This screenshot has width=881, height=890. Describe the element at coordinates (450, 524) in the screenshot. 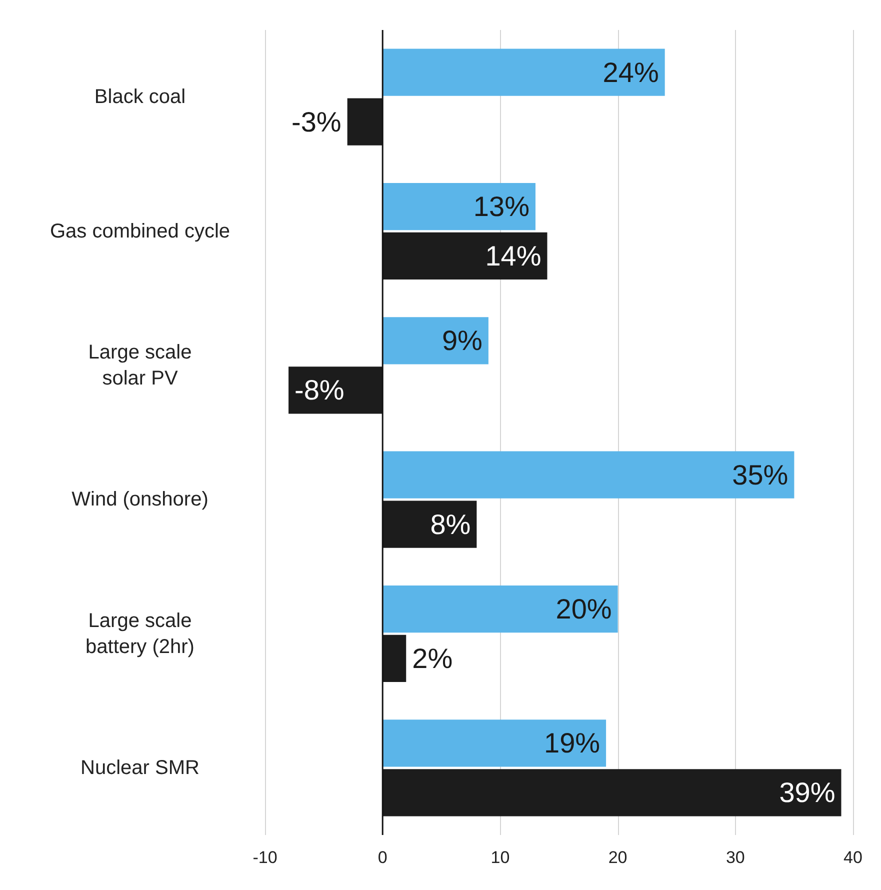

I see `data-label: 8%` at that location.